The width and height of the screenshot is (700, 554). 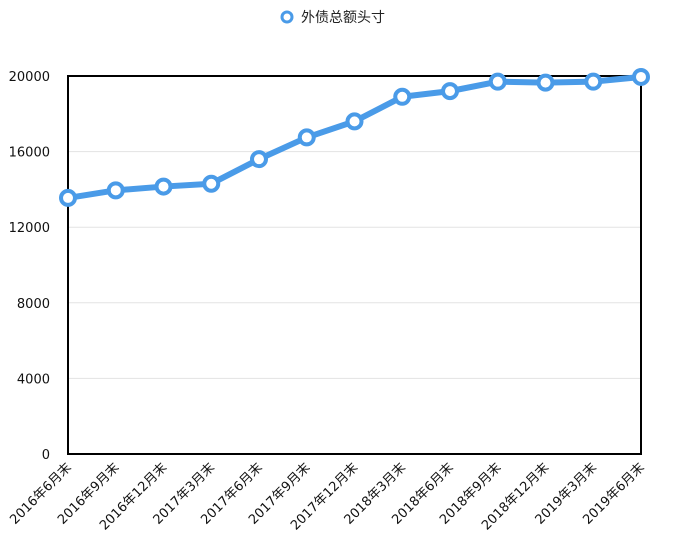 What do you see at coordinates (33, 304) in the screenshot?
I see `y-tick-label: 8000` at bounding box center [33, 304].